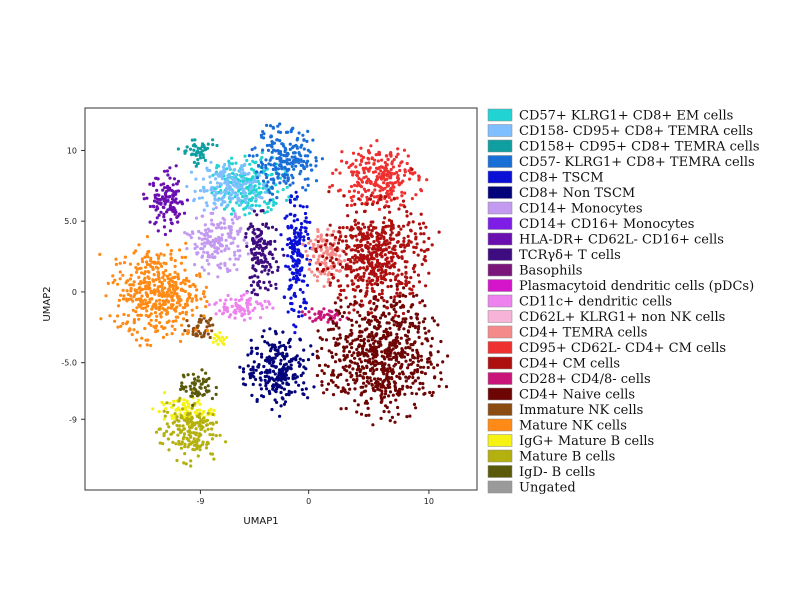  I want to click on legend-item: CD95+ CD62L- CD4+ CM cells, so click(606, 348).